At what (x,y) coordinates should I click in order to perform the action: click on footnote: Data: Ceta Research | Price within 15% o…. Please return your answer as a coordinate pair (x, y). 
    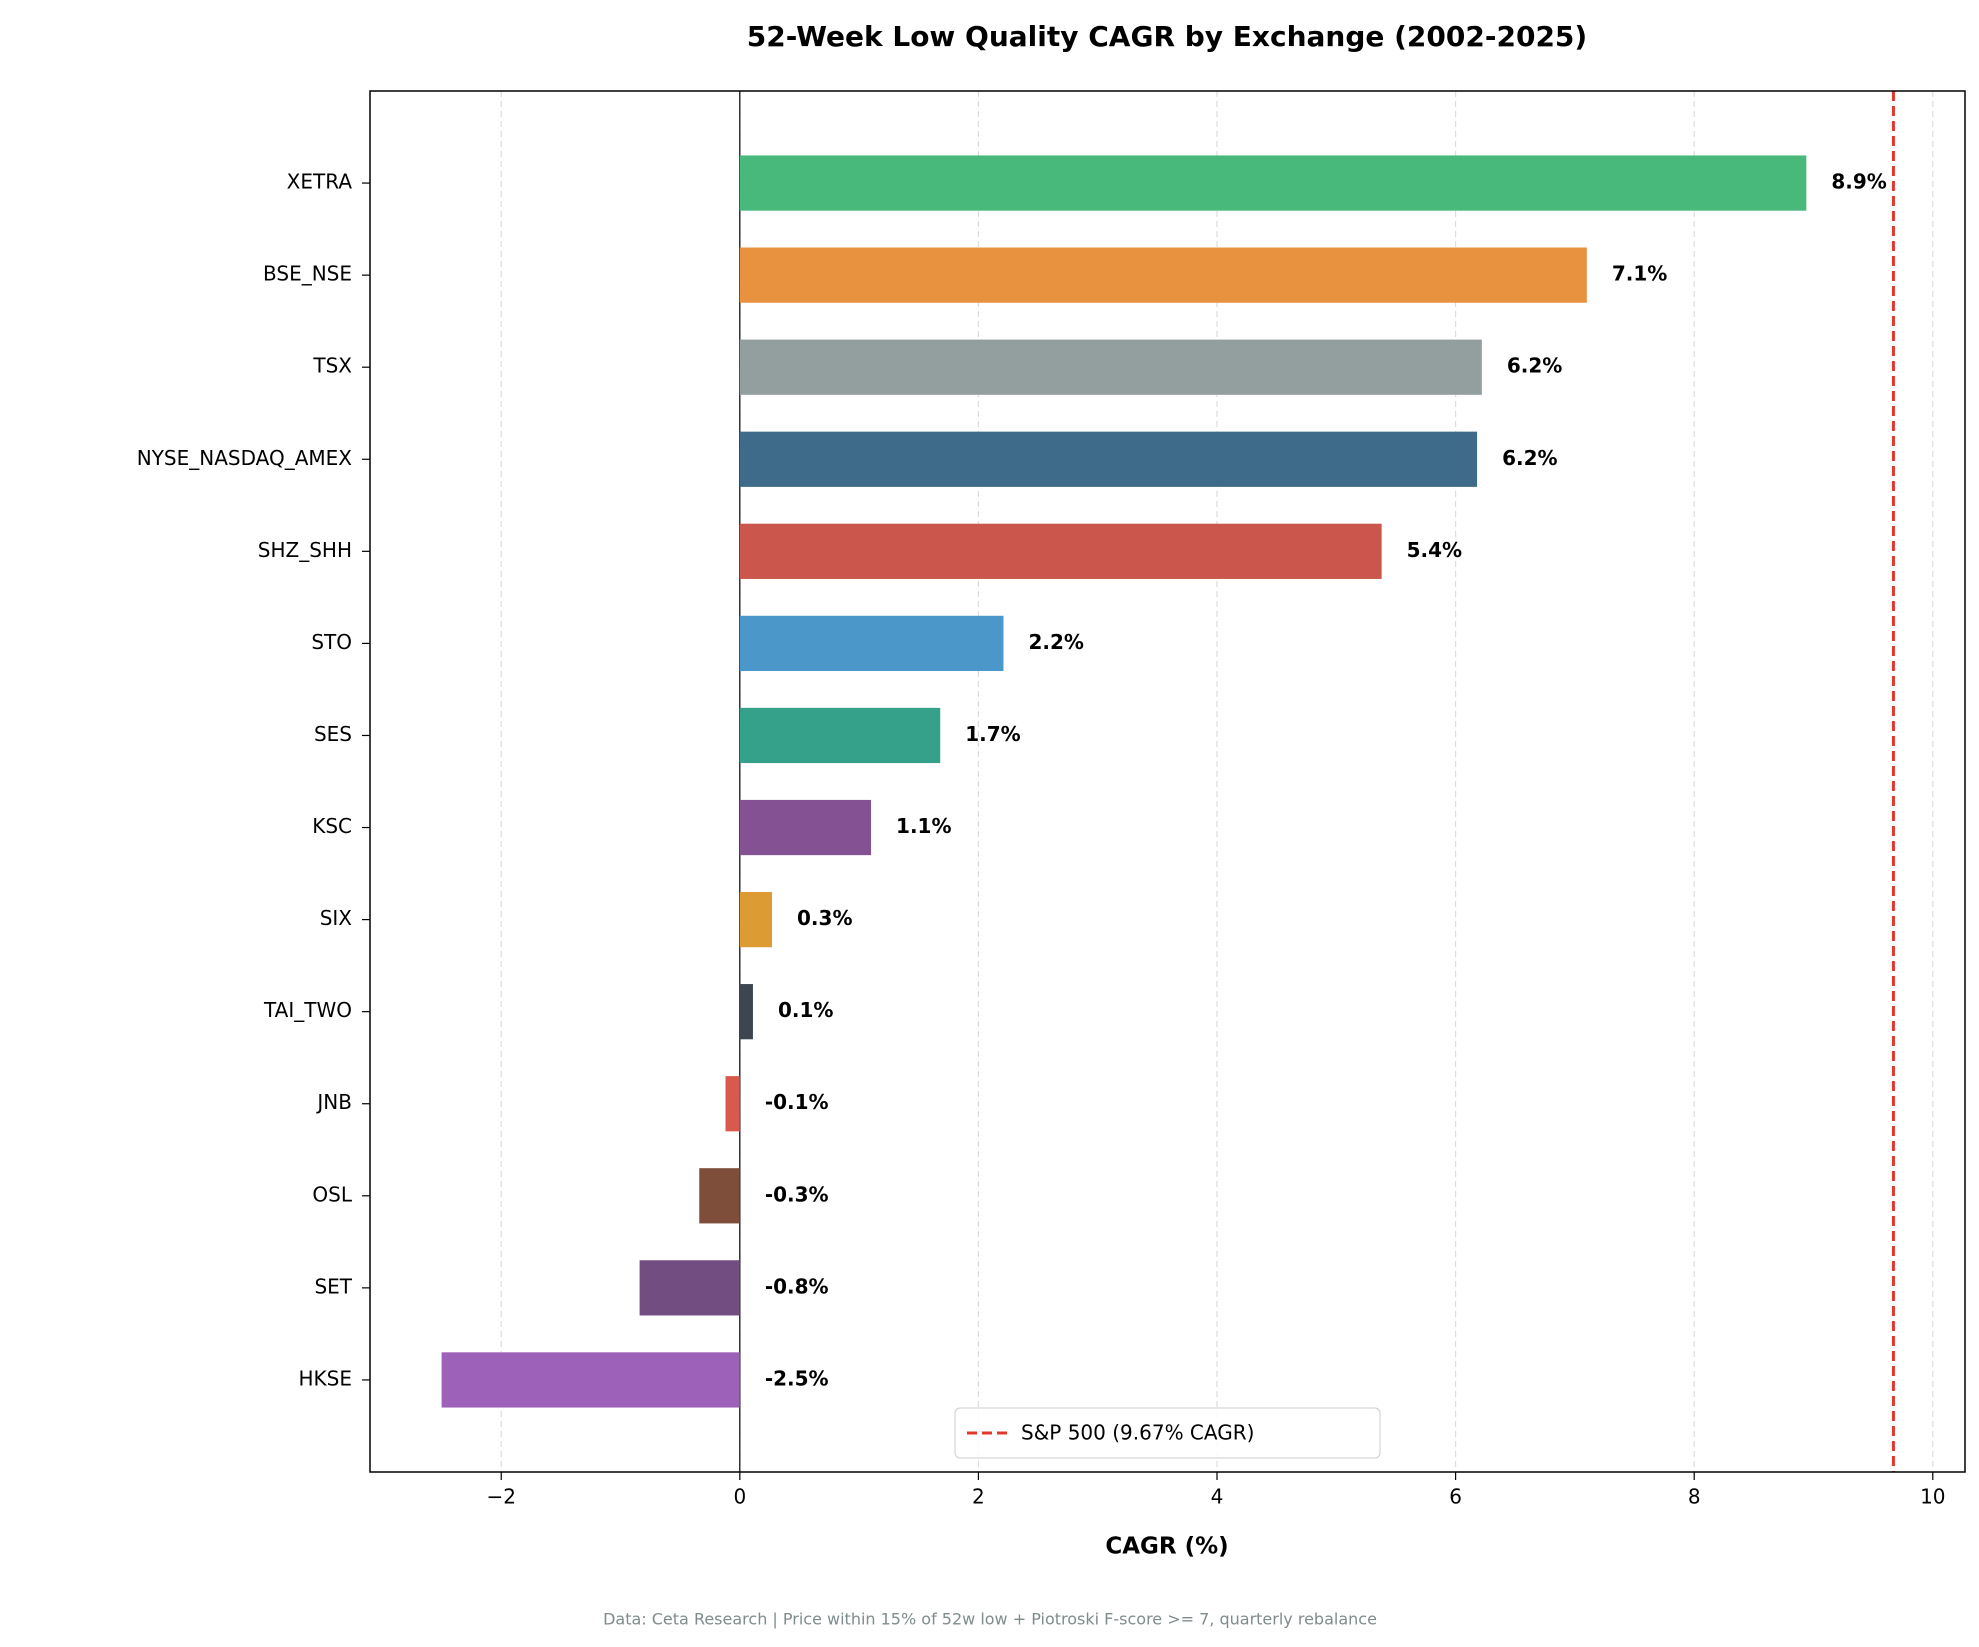
    Looking at the image, I should click on (990, 1619).